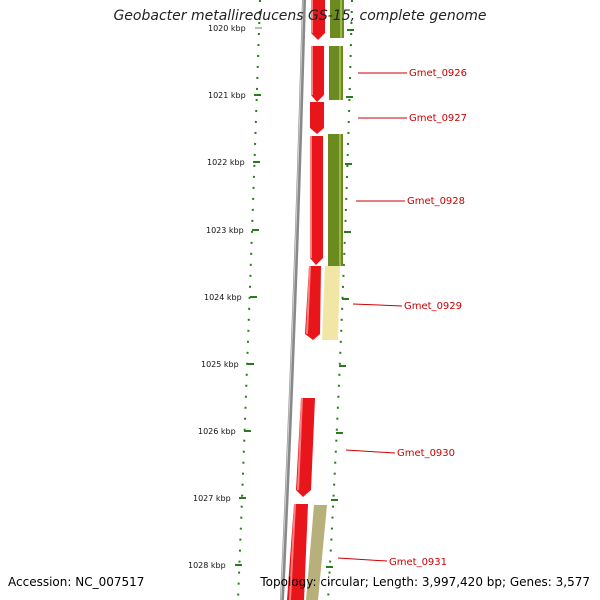  What do you see at coordinates (226, 162) in the screenshot?
I see `tick-label: 1022 kbp` at bounding box center [226, 162].